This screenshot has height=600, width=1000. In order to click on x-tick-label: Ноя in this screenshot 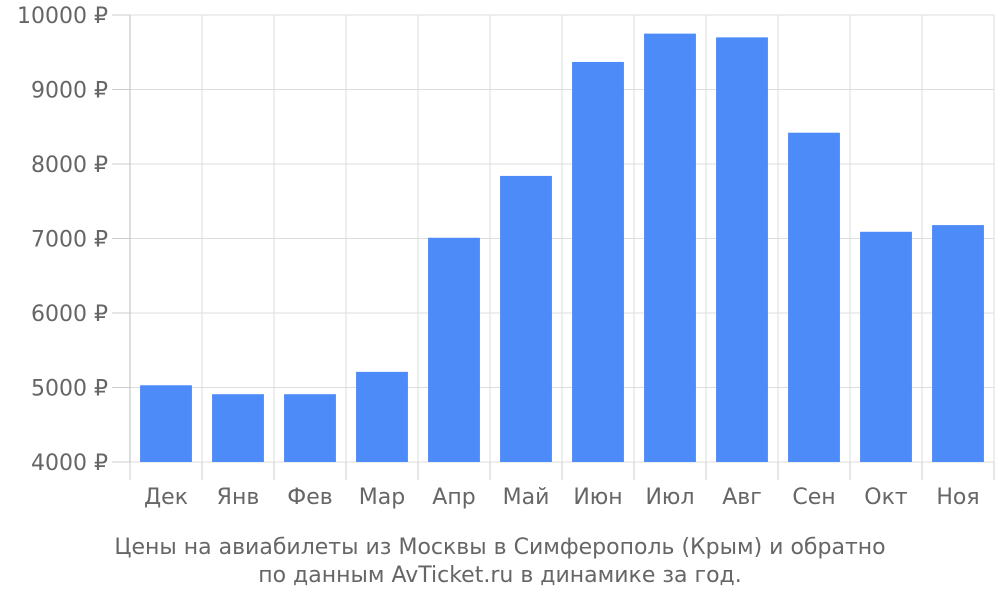, I will do `click(957, 497)`.